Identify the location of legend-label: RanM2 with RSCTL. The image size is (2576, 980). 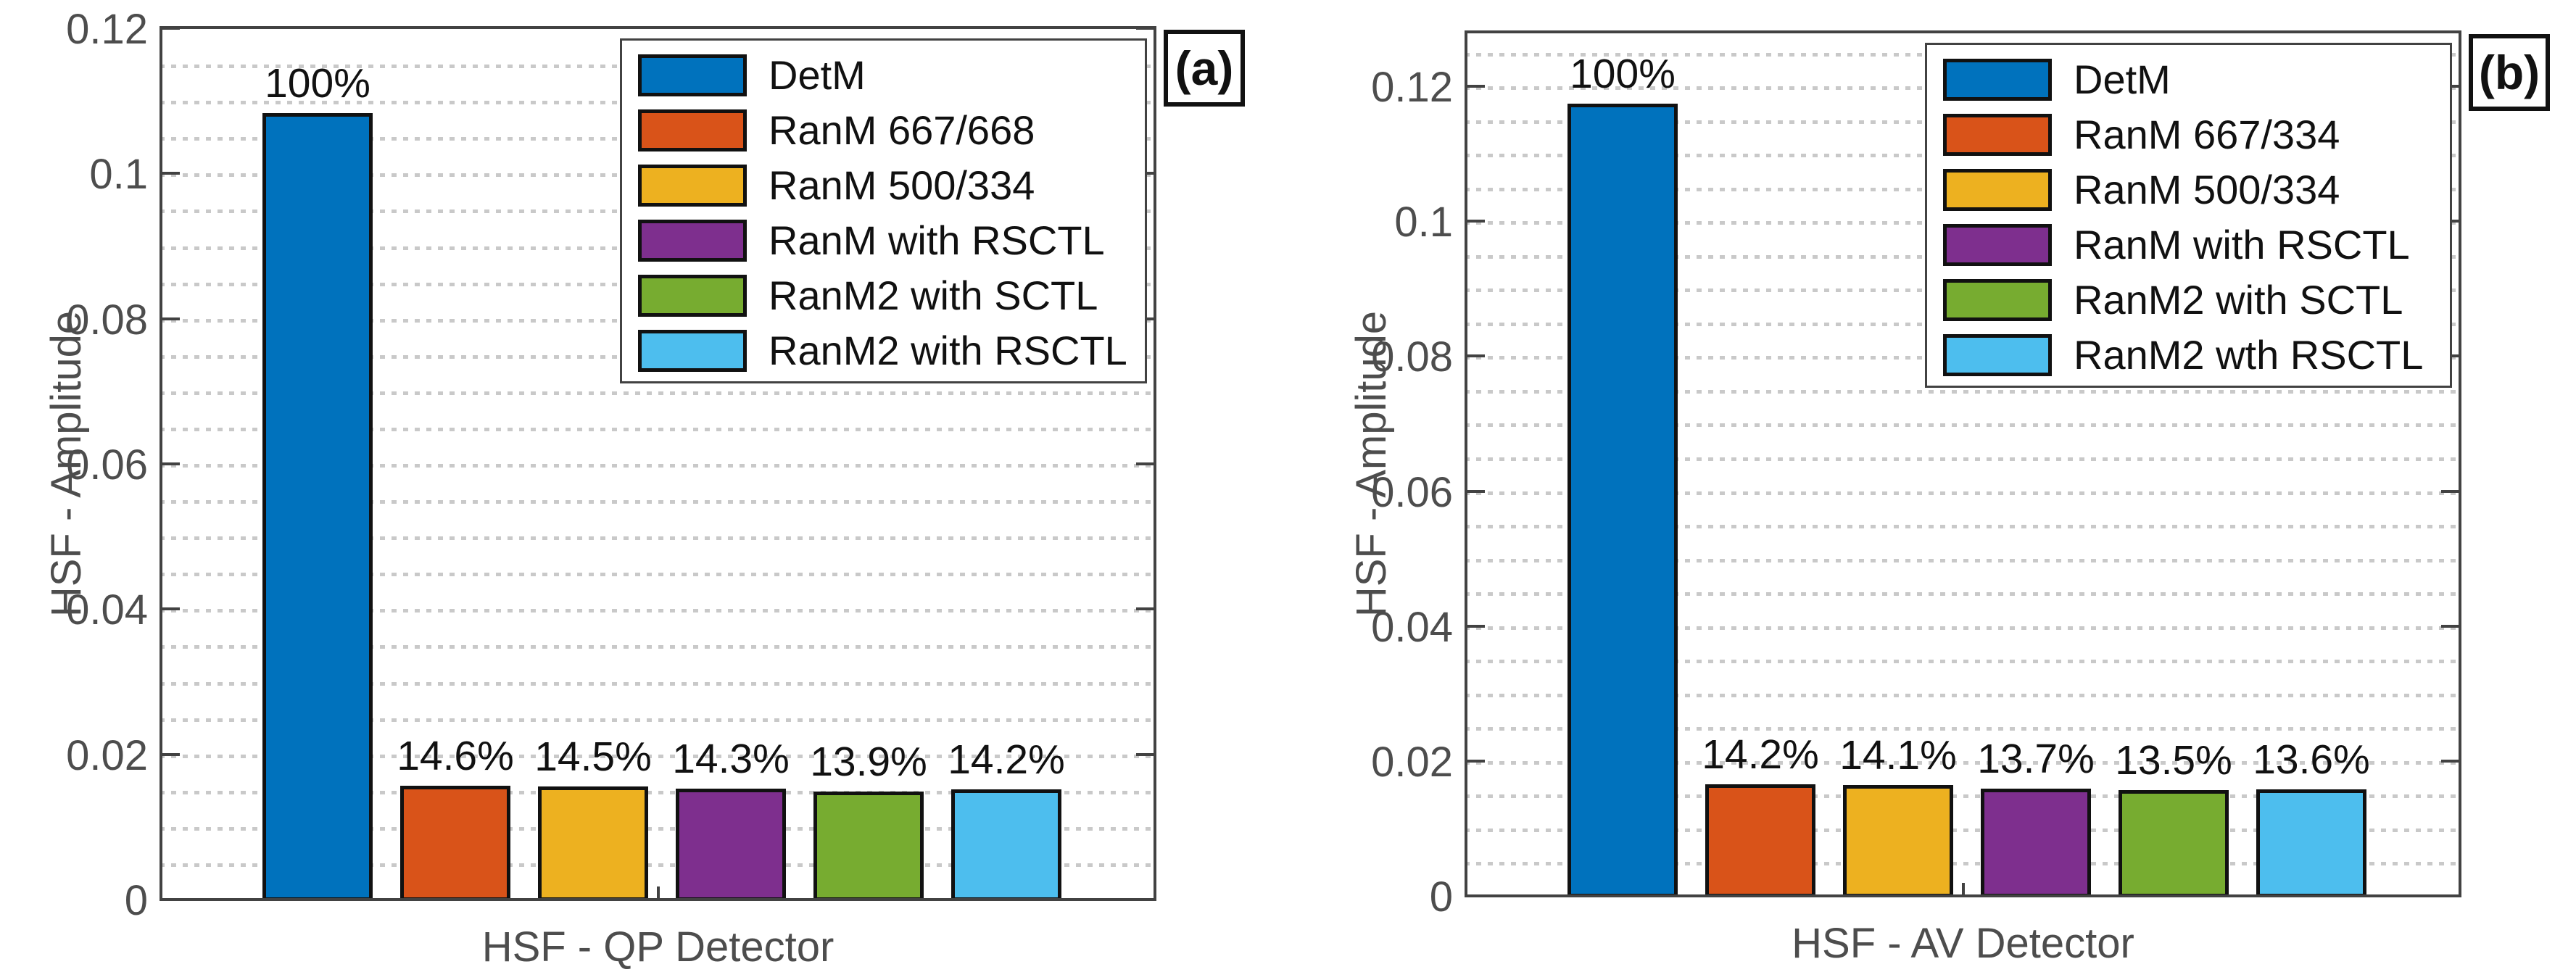
(948, 351).